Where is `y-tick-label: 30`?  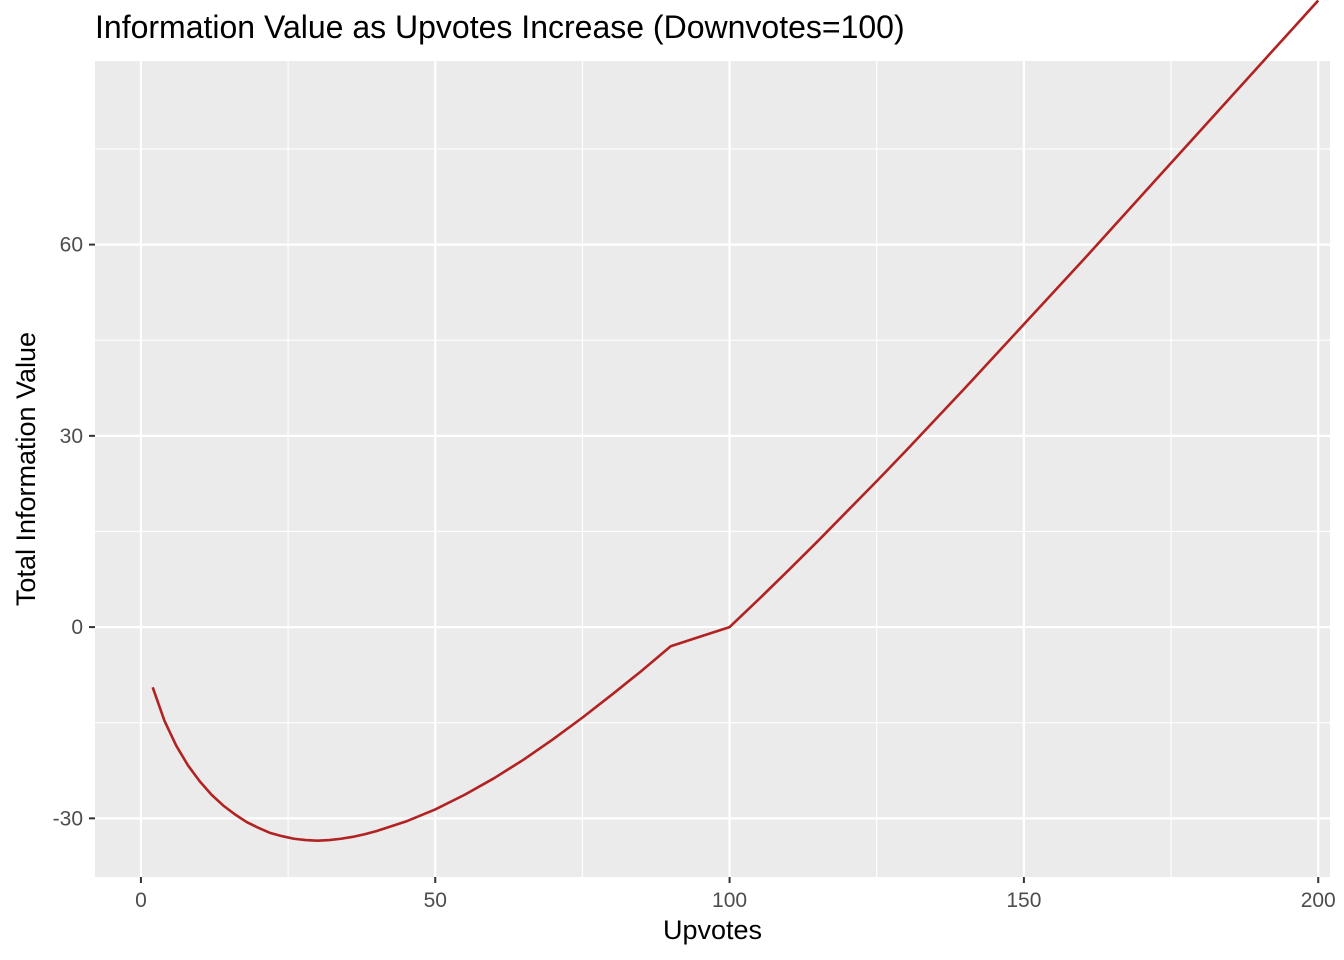
y-tick-label: 30 is located at coordinates (71, 436).